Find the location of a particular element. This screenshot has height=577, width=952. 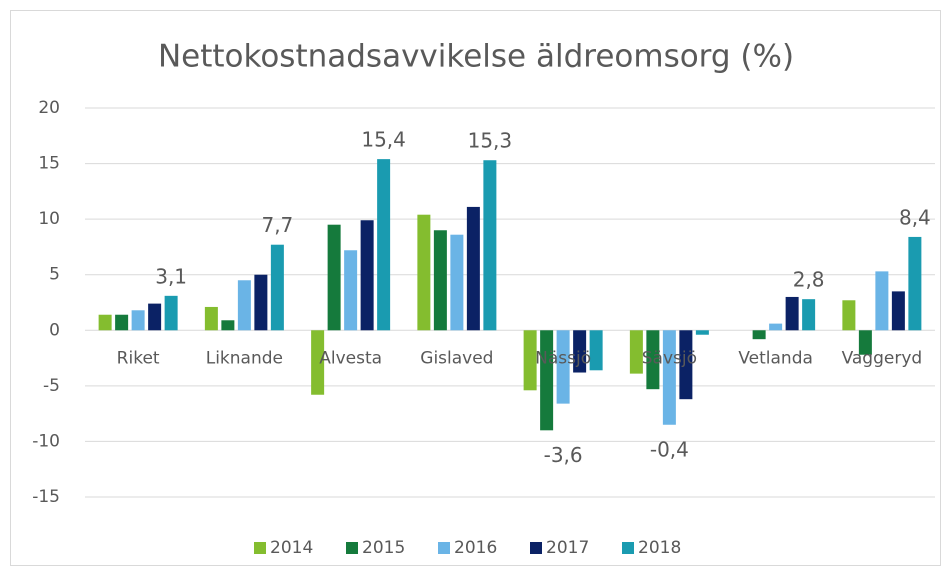

data-label: 7,7 is located at coordinates (277, 225).